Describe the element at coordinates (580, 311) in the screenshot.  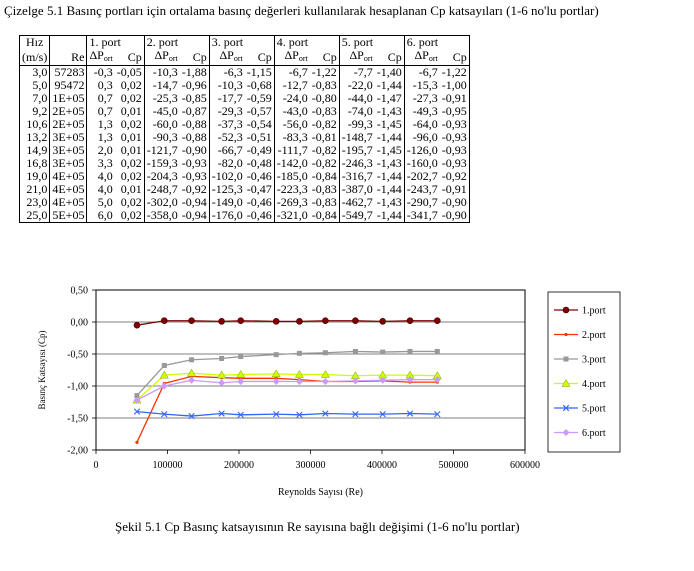
I see `legend-item: 1.port` at that location.